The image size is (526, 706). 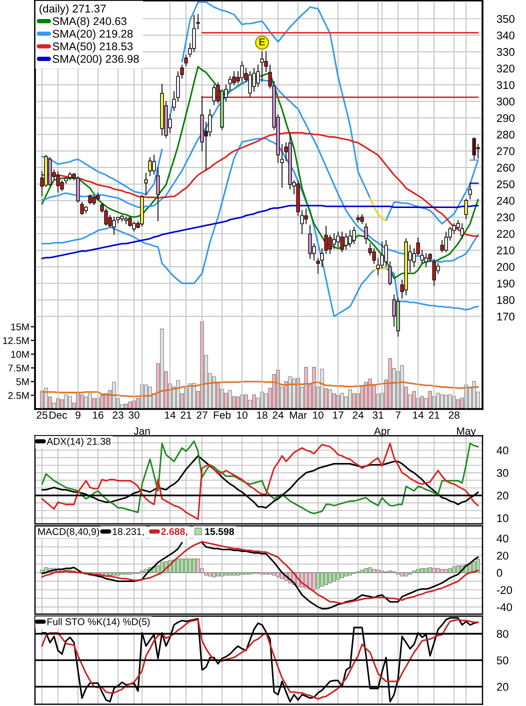 What do you see at coordinates (22, 382) in the screenshot?
I see `y2-tick-label: 5M` at bounding box center [22, 382].